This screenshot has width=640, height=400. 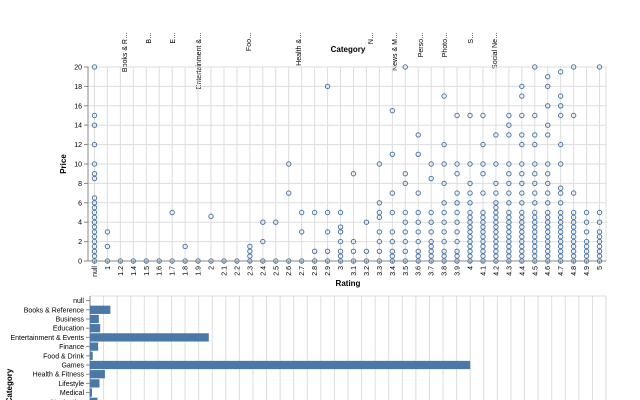 I want to click on bar-category-label: Books & Reference, so click(x=54, y=310).